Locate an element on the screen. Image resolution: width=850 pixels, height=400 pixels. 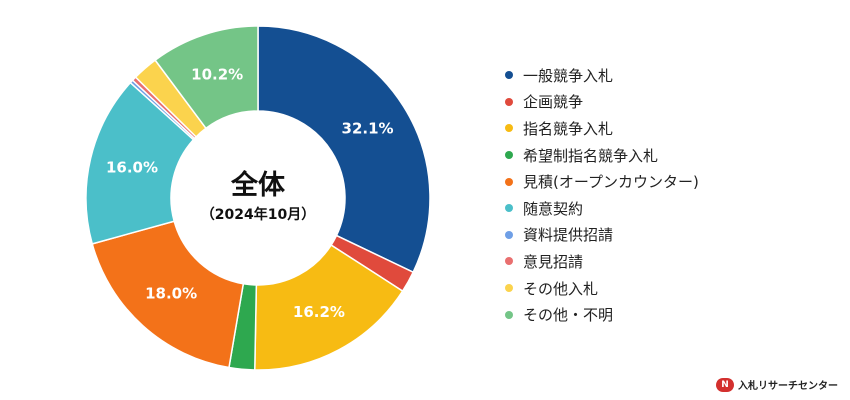
slice-data-label-1: 32.1% is located at coordinates (368, 128).